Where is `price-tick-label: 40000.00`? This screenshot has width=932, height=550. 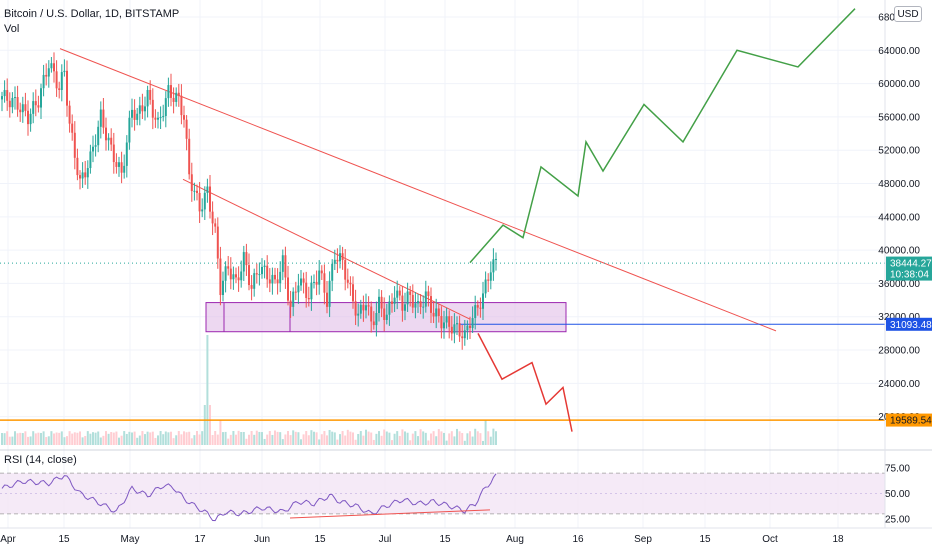
price-tick-label: 40000.00 is located at coordinates (899, 251).